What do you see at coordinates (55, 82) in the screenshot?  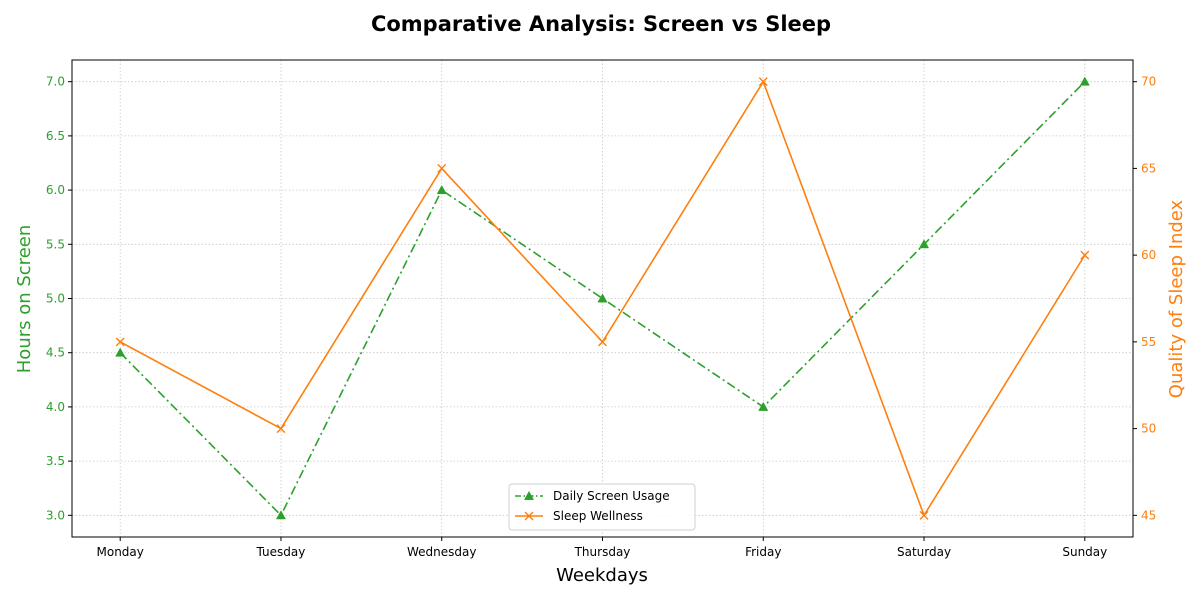 I see `y-left-tick-label: 7.0` at bounding box center [55, 82].